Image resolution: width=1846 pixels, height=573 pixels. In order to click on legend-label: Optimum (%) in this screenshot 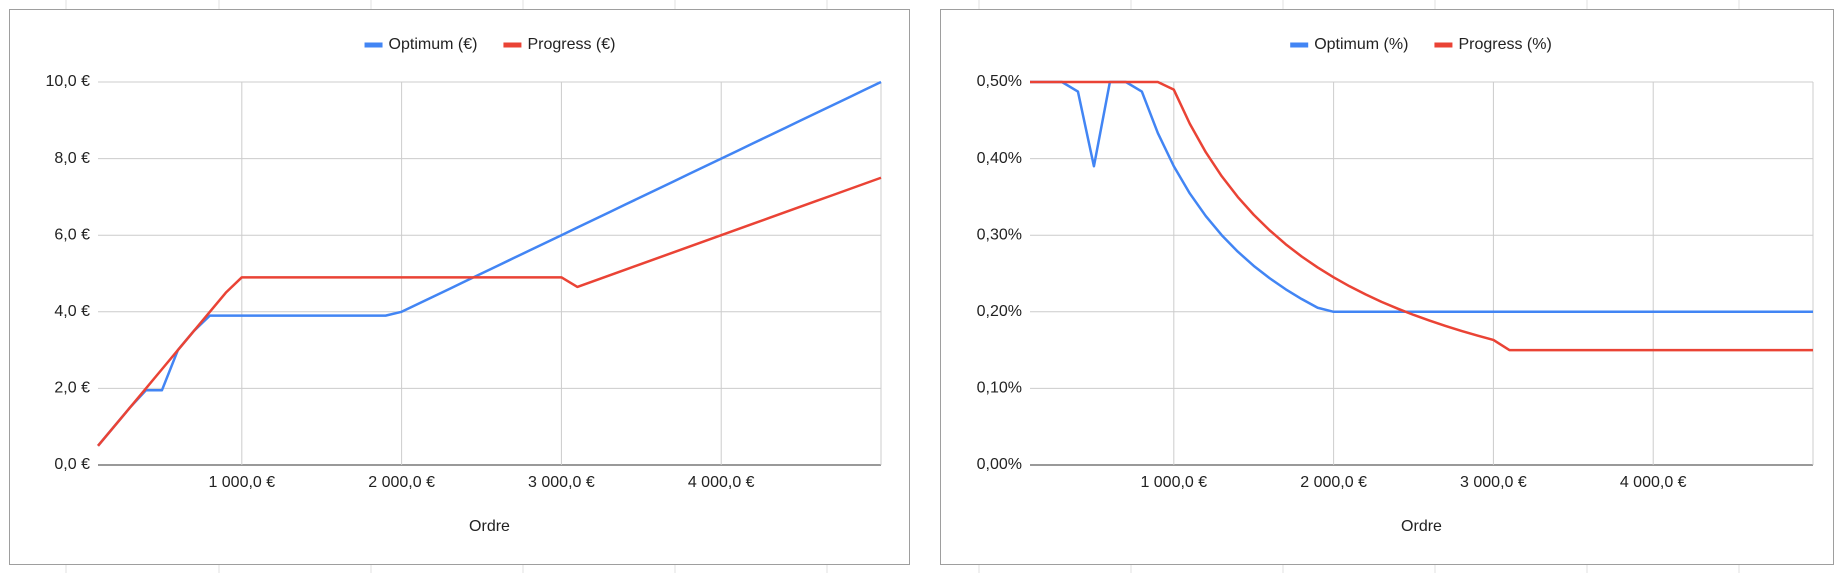, I will do `click(1361, 44)`.